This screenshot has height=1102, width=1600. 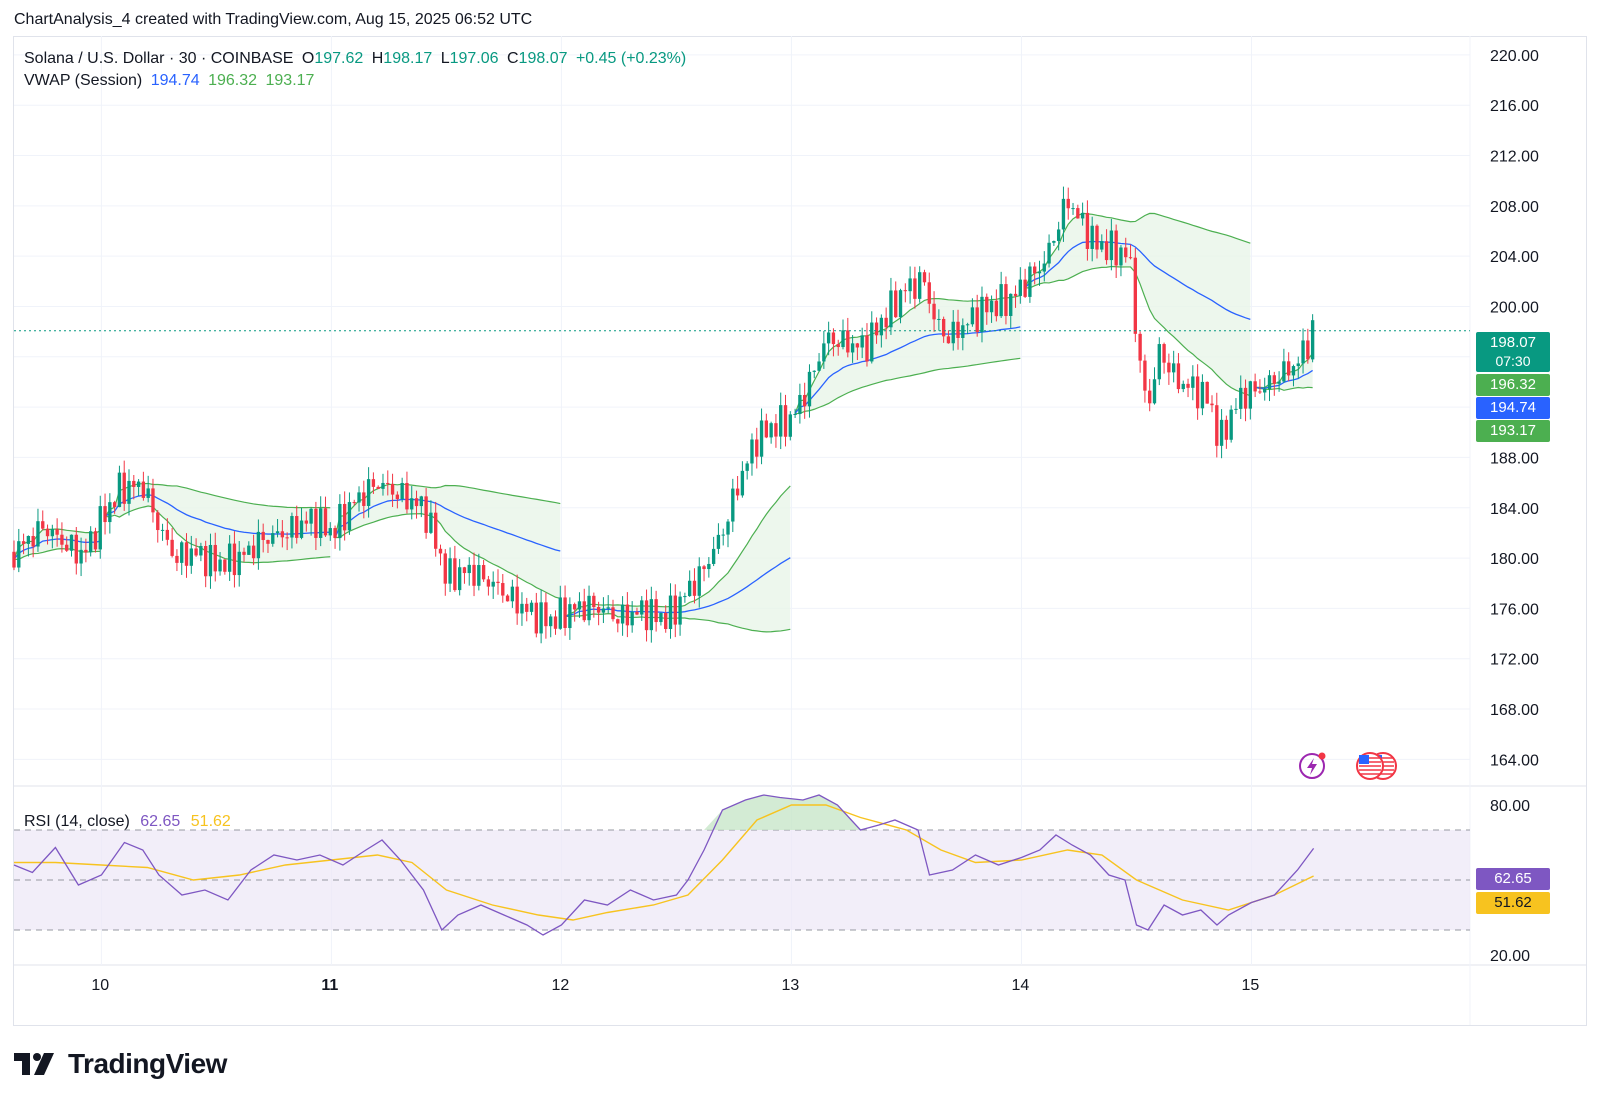 What do you see at coordinates (1250, 985) in the screenshot?
I see `time-tick-label: 15` at bounding box center [1250, 985].